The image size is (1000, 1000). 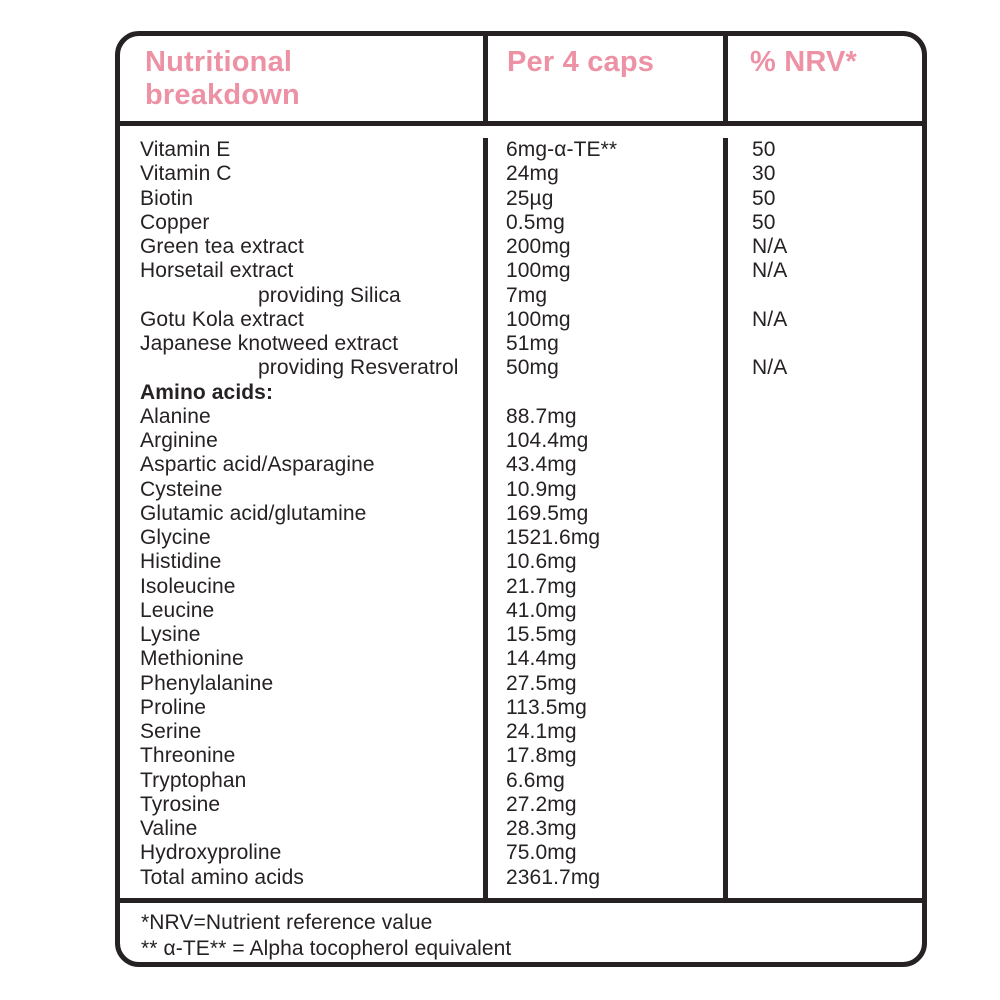 I want to click on row-label-9: providing Resveratrol, so click(x=358, y=368).